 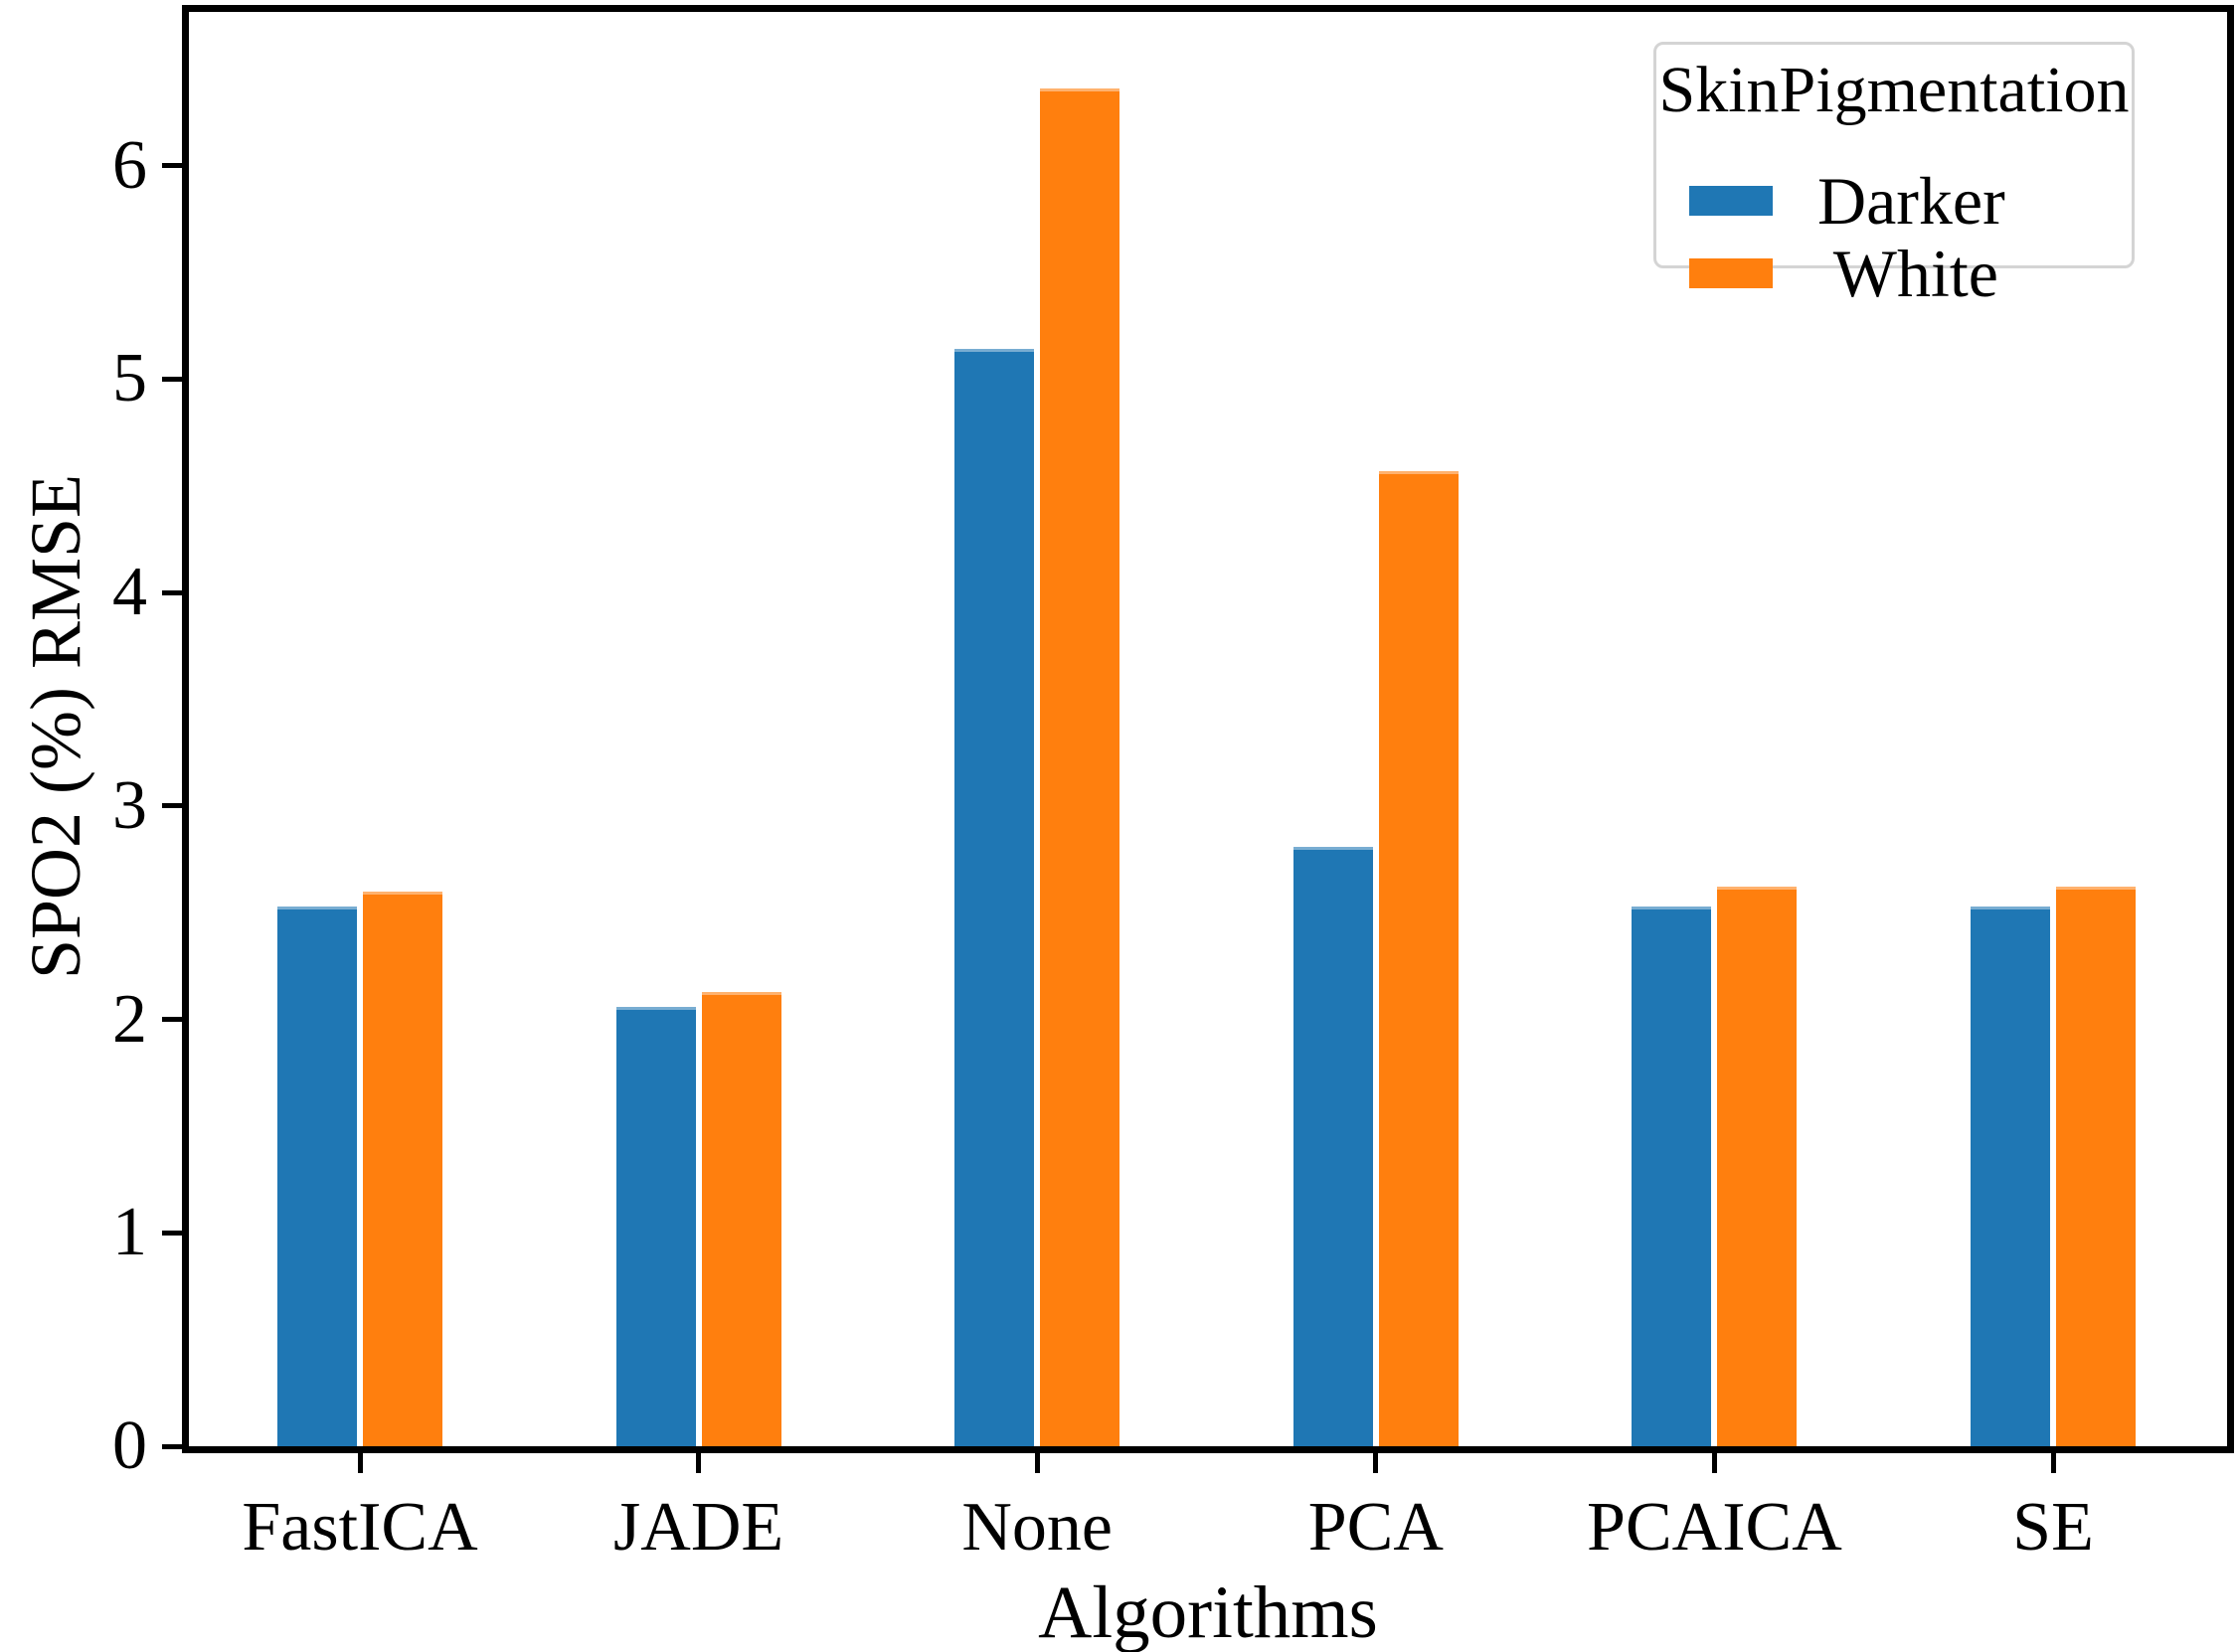 I want to click on y-tick-label: 4, so click(x=130, y=592).